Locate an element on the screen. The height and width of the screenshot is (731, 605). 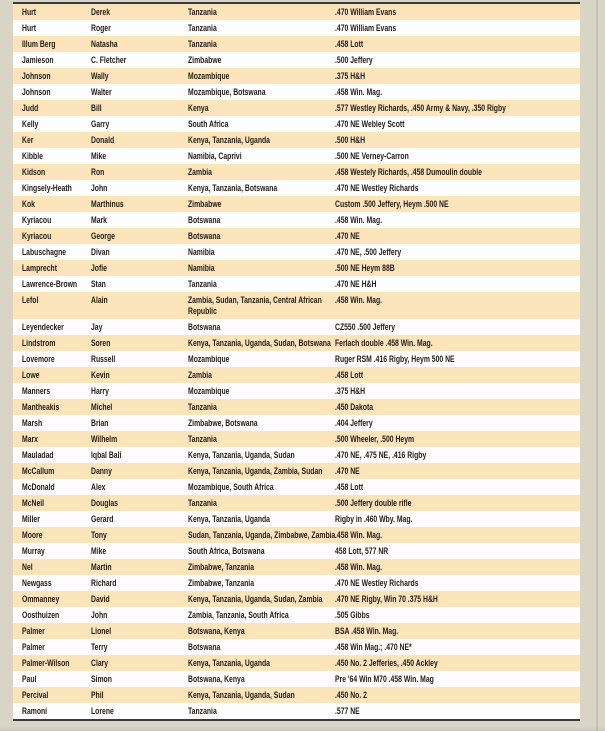
first-name-cell: Lionel is located at coordinates (101, 630).